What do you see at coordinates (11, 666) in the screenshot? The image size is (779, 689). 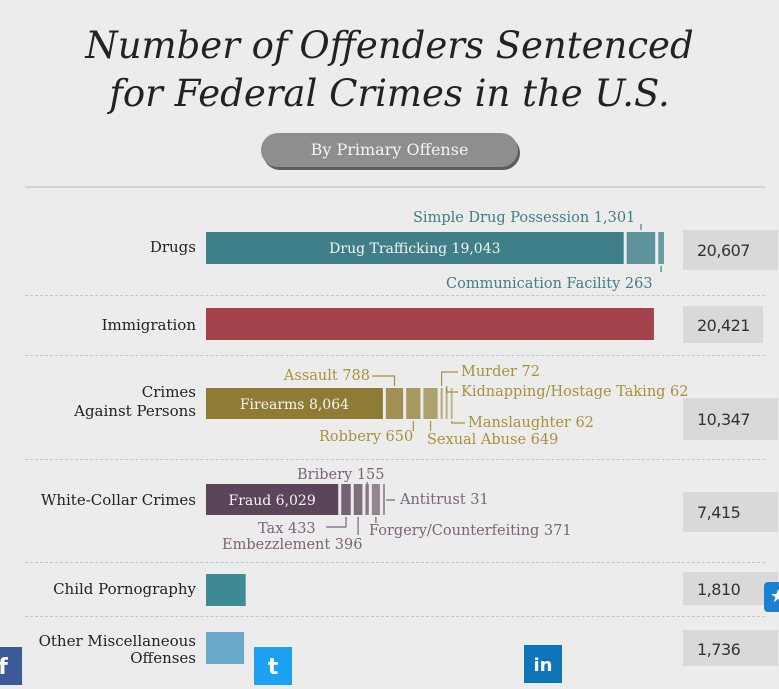 I see `facebook-share-button: f` at bounding box center [11, 666].